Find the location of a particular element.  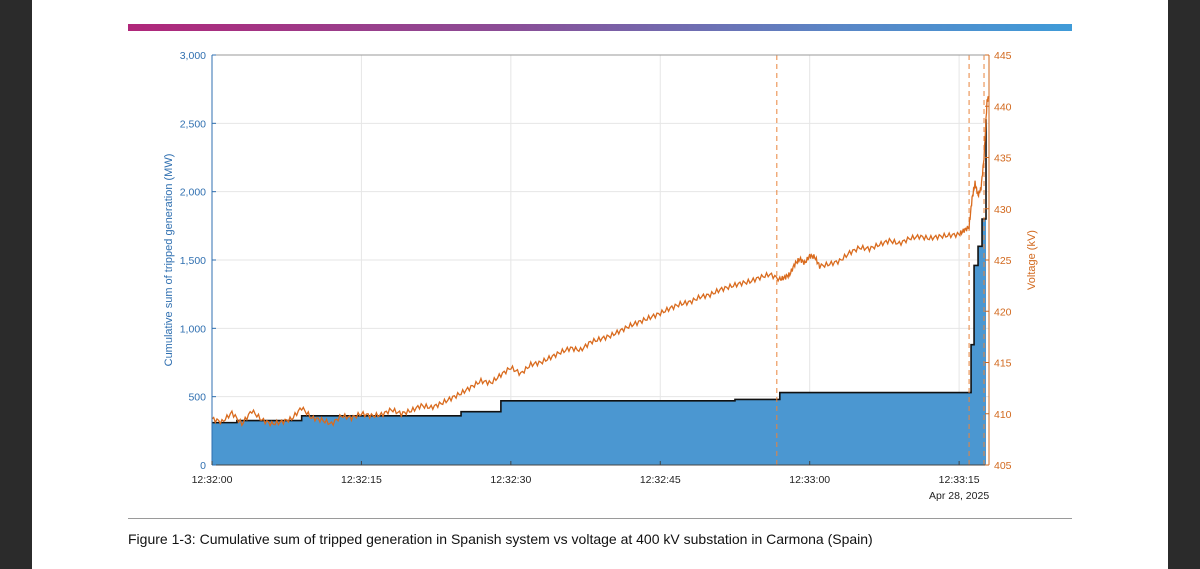

right-tick-label: 430 is located at coordinates (1003, 210).